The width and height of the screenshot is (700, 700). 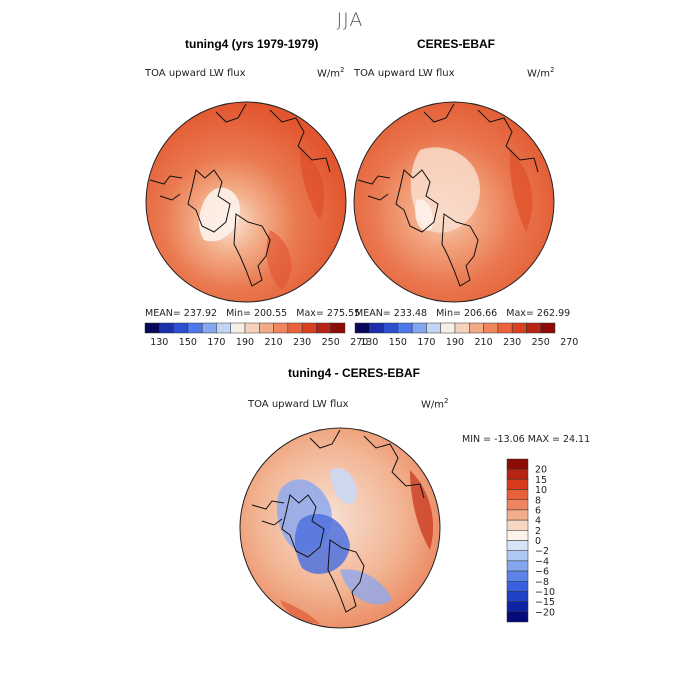 I want to click on colorbar-obs-tick-label: 270, so click(x=569, y=342).